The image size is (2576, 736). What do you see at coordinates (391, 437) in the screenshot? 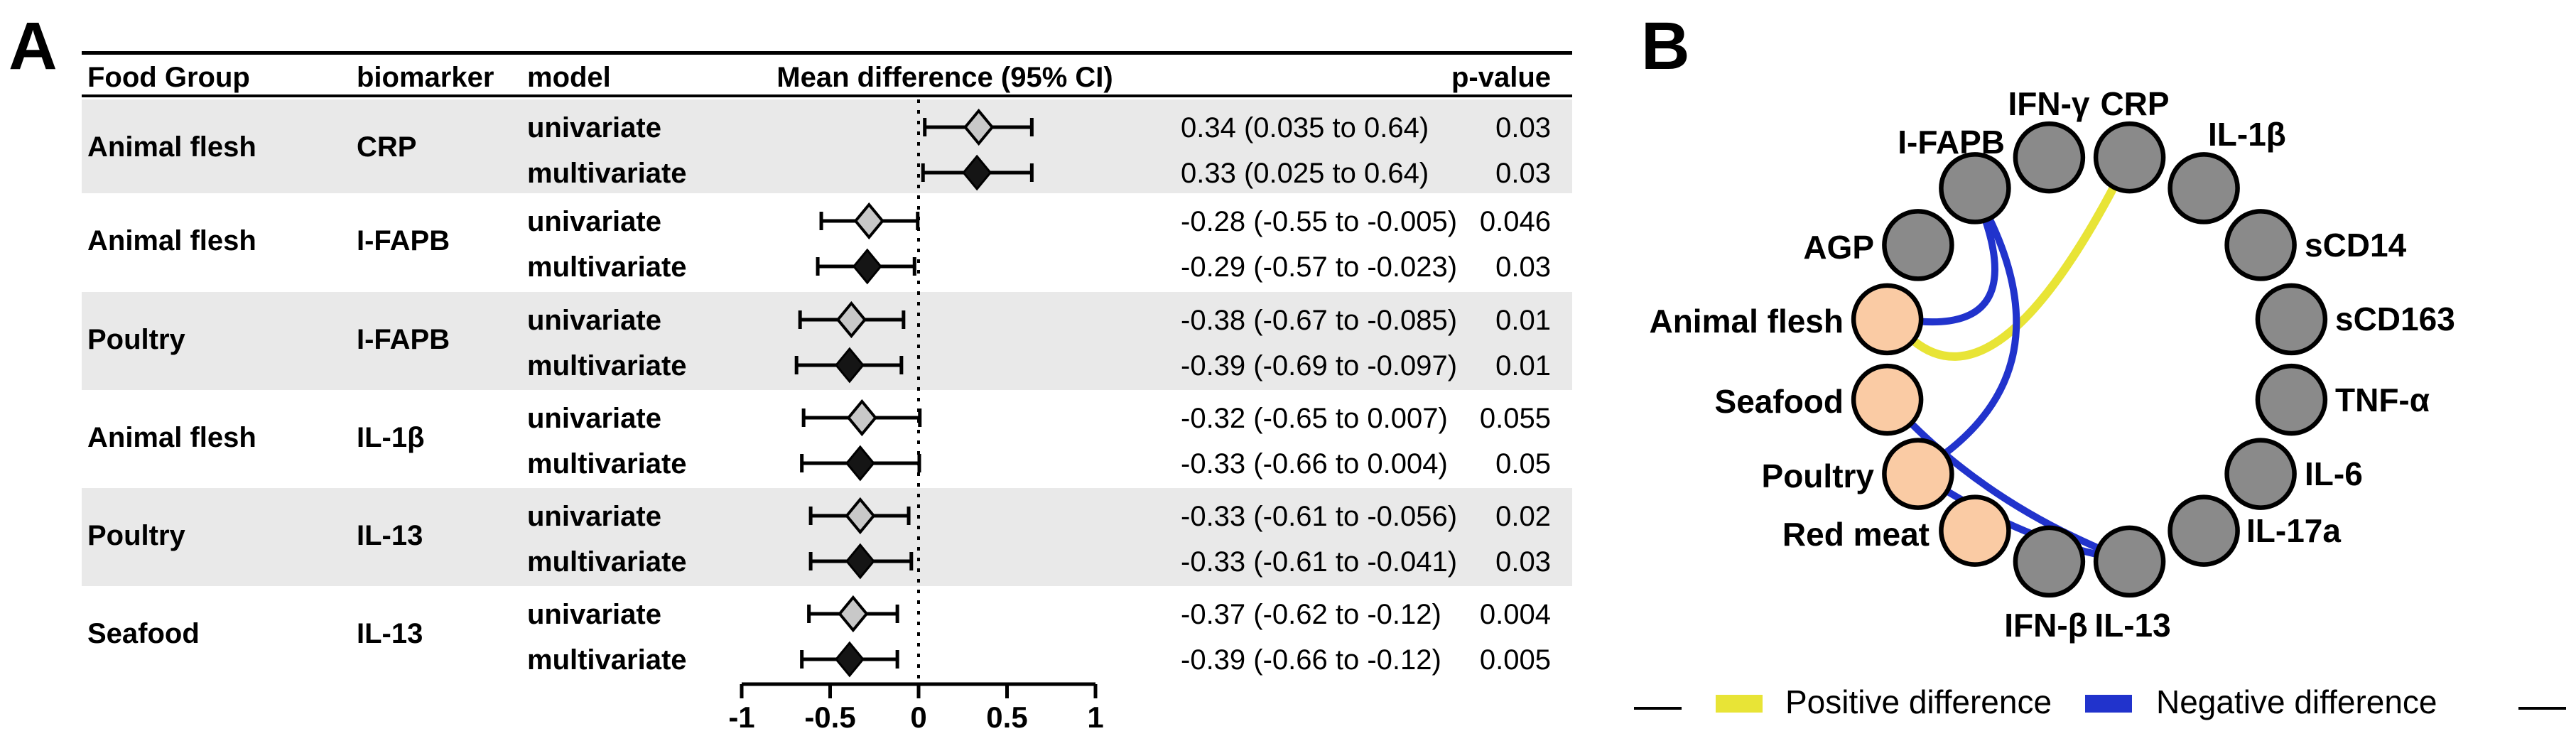
I see `biomarker-cell: IL-1β` at bounding box center [391, 437].